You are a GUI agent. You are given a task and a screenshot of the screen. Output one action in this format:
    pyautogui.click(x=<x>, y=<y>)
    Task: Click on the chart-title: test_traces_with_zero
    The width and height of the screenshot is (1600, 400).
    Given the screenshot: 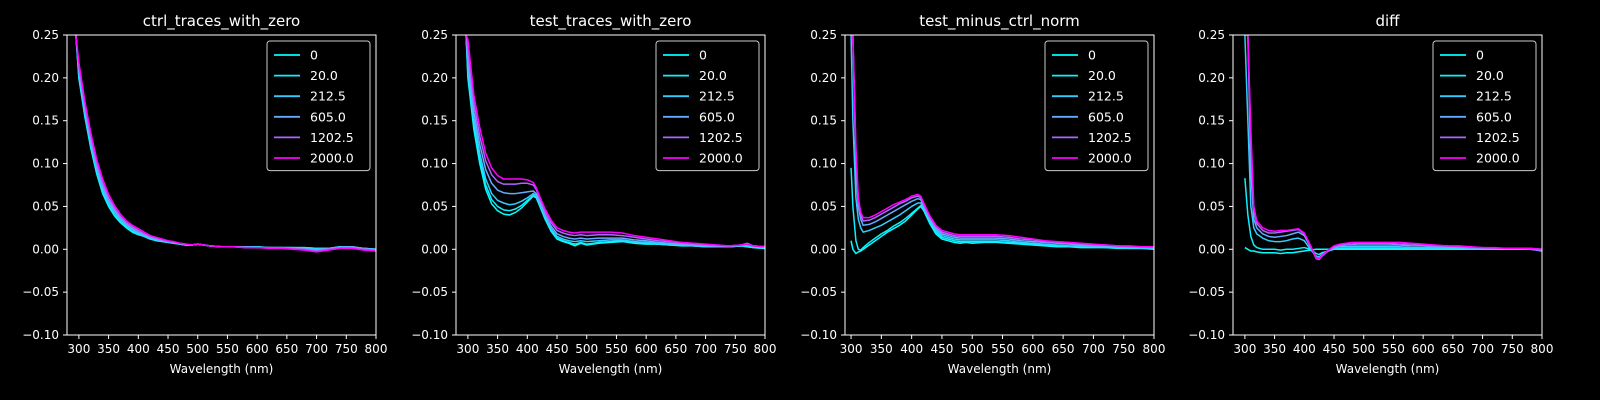 What is the action you would take?
    pyautogui.click(x=611, y=21)
    